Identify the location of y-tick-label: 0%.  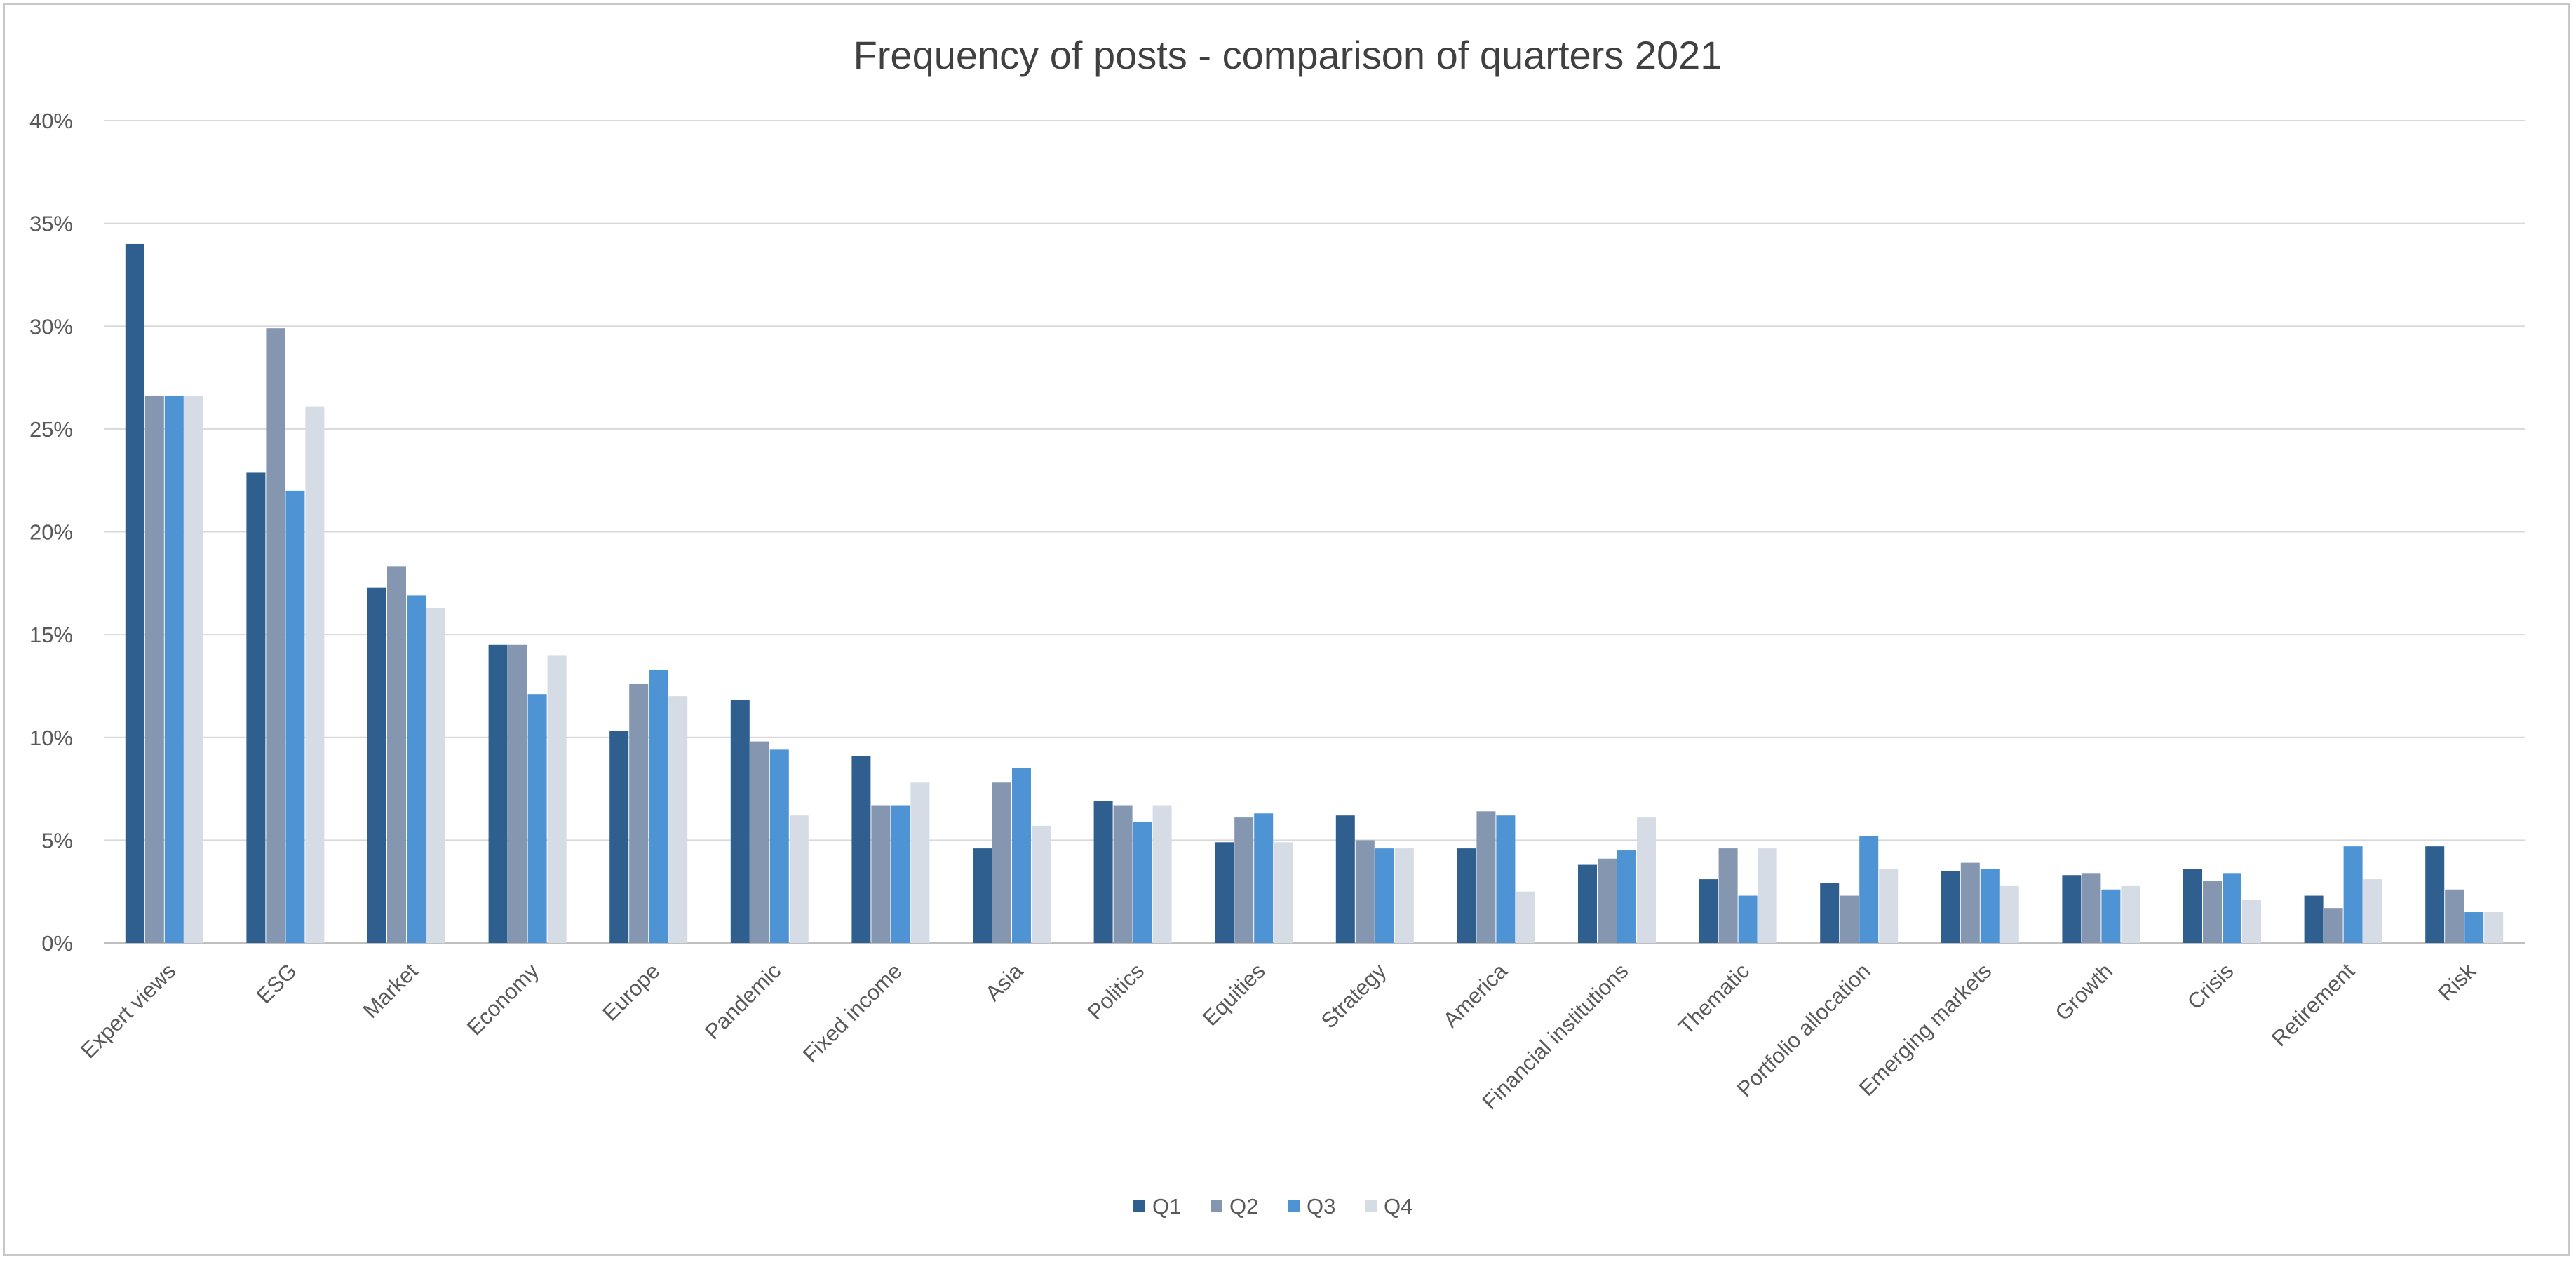
(57, 943).